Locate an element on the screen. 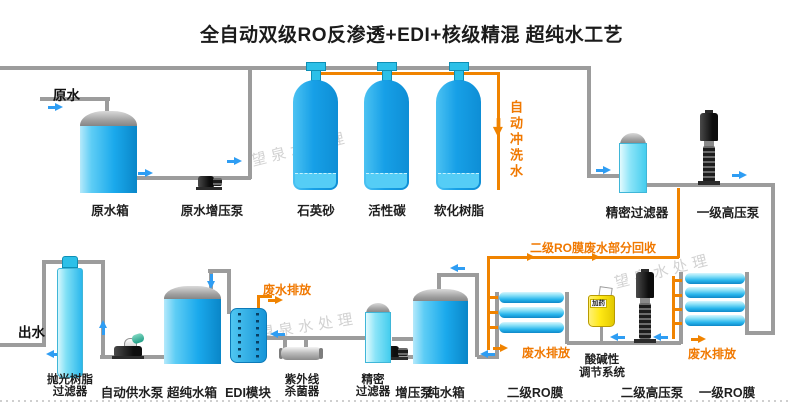 The width and height of the screenshot is (790, 405). softening-resin-filter is located at coordinates (458, 135).